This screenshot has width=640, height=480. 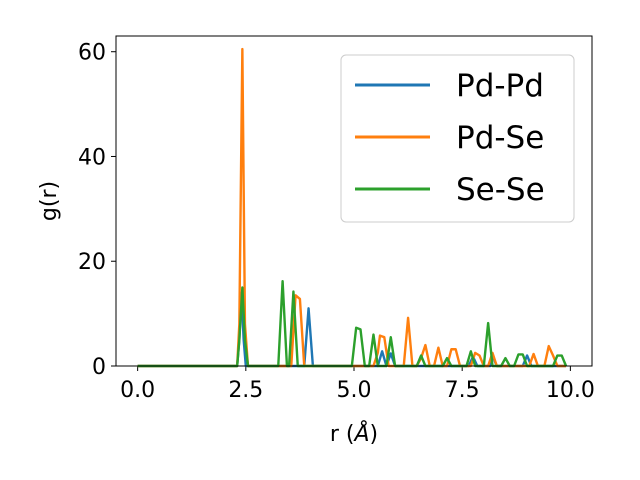 I want to click on x-tick-label: 2.5, so click(x=245, y=390).